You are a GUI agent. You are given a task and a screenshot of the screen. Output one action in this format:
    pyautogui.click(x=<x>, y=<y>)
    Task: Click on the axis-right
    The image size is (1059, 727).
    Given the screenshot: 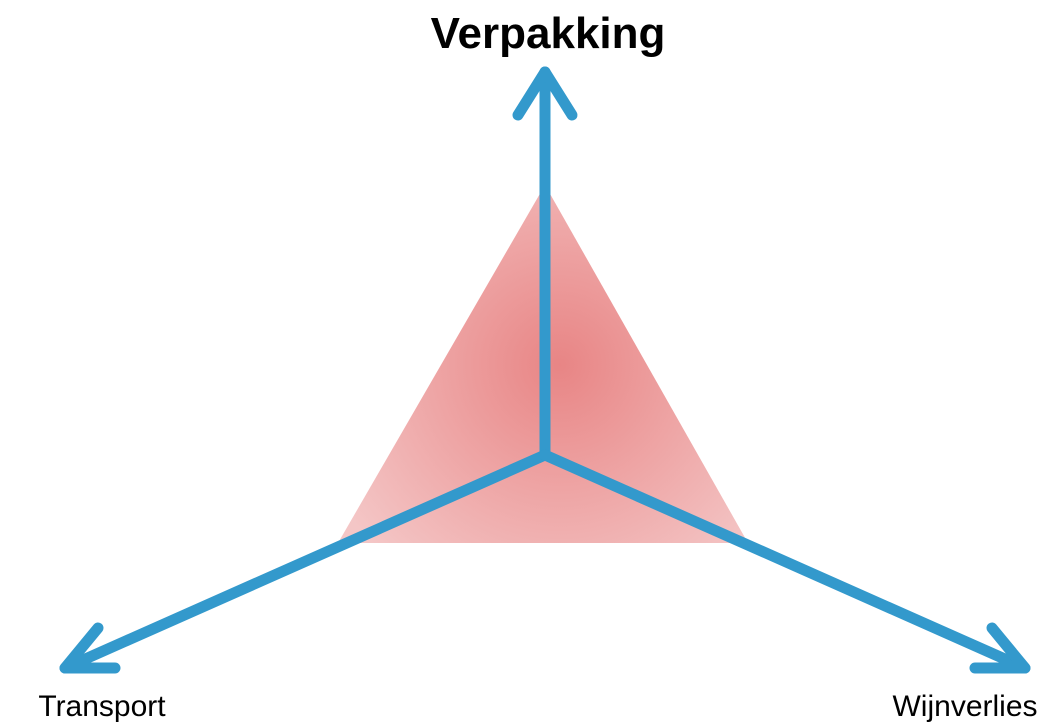 What is the action you would take?
    pyautogui.click(x=785, y=561)
    